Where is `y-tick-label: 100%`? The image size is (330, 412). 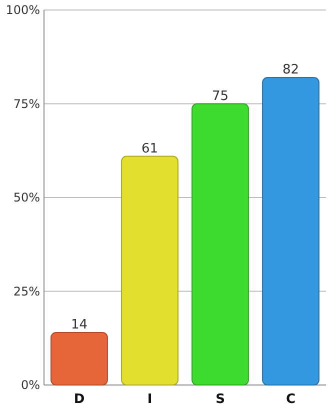 y-tick-label: 100% is located at coordinates (23, 10).